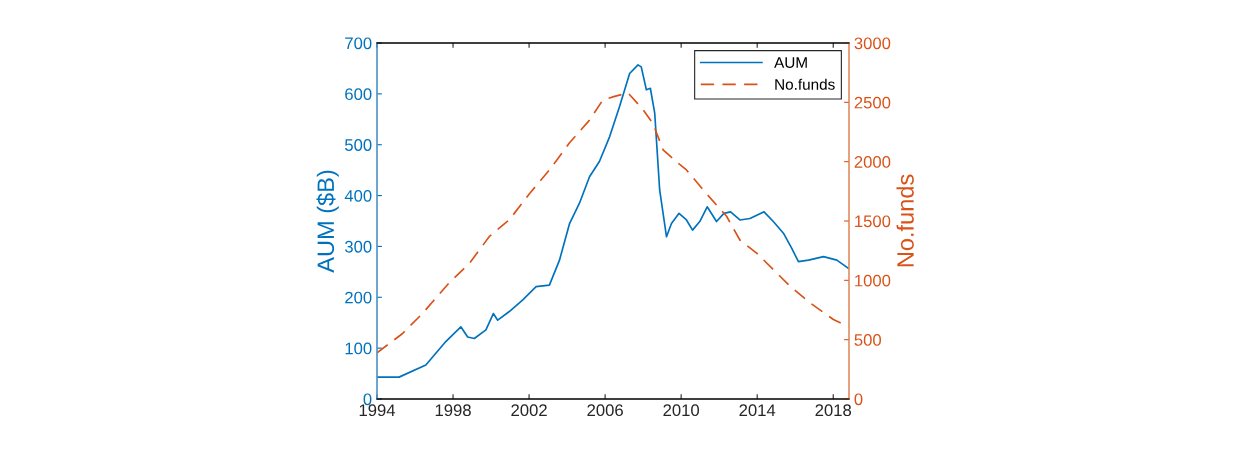  I want to click on x-tick-label: 1998, so click(453, 410).